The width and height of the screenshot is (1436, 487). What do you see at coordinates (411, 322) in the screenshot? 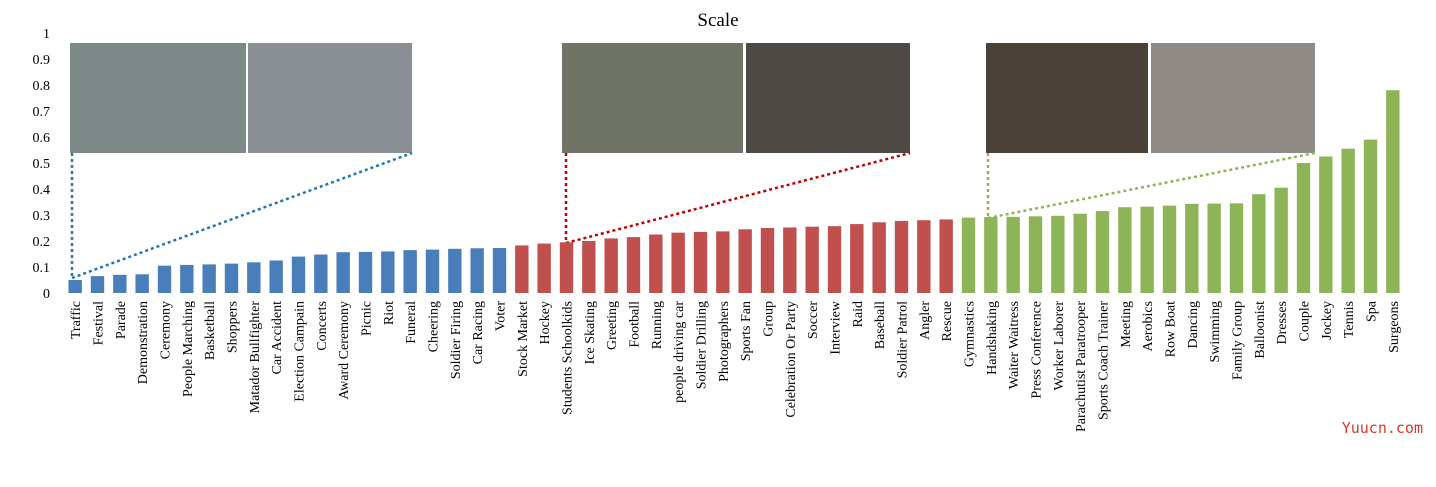
I see `x-tick-label: Funeral` at bounding box center [411, 322].